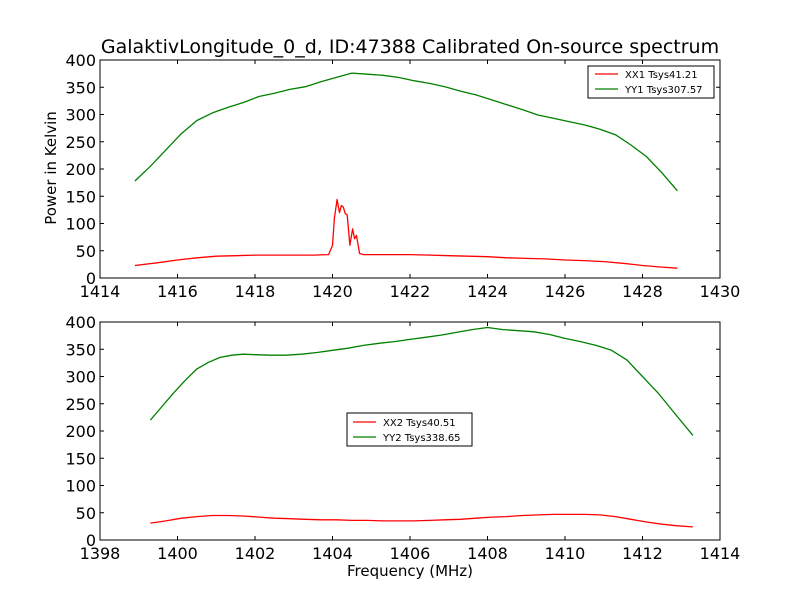 This screenshot has height=600, width=800. What do you see at coordinates (80, 458) in the screenshot?
I see `bottom-y-tick-label: 150` at bounding box center [80, 458].